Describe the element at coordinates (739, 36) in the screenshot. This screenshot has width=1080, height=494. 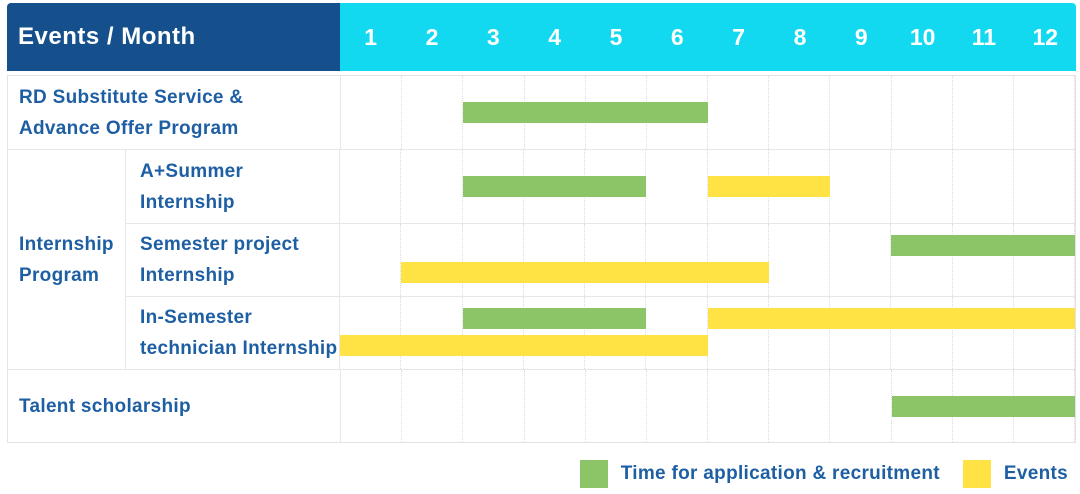
I see `month-header-cell: 7` at that location.